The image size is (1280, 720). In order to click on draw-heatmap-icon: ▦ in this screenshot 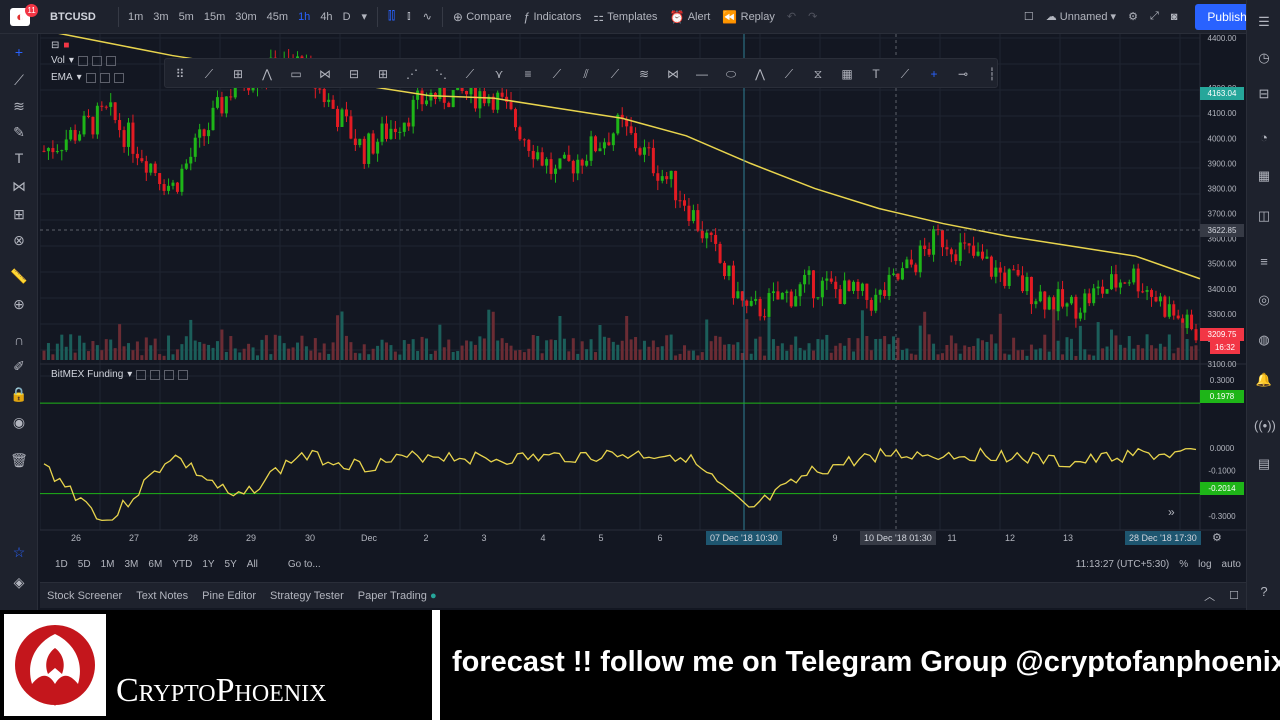, I will do `click(847, 74)`.